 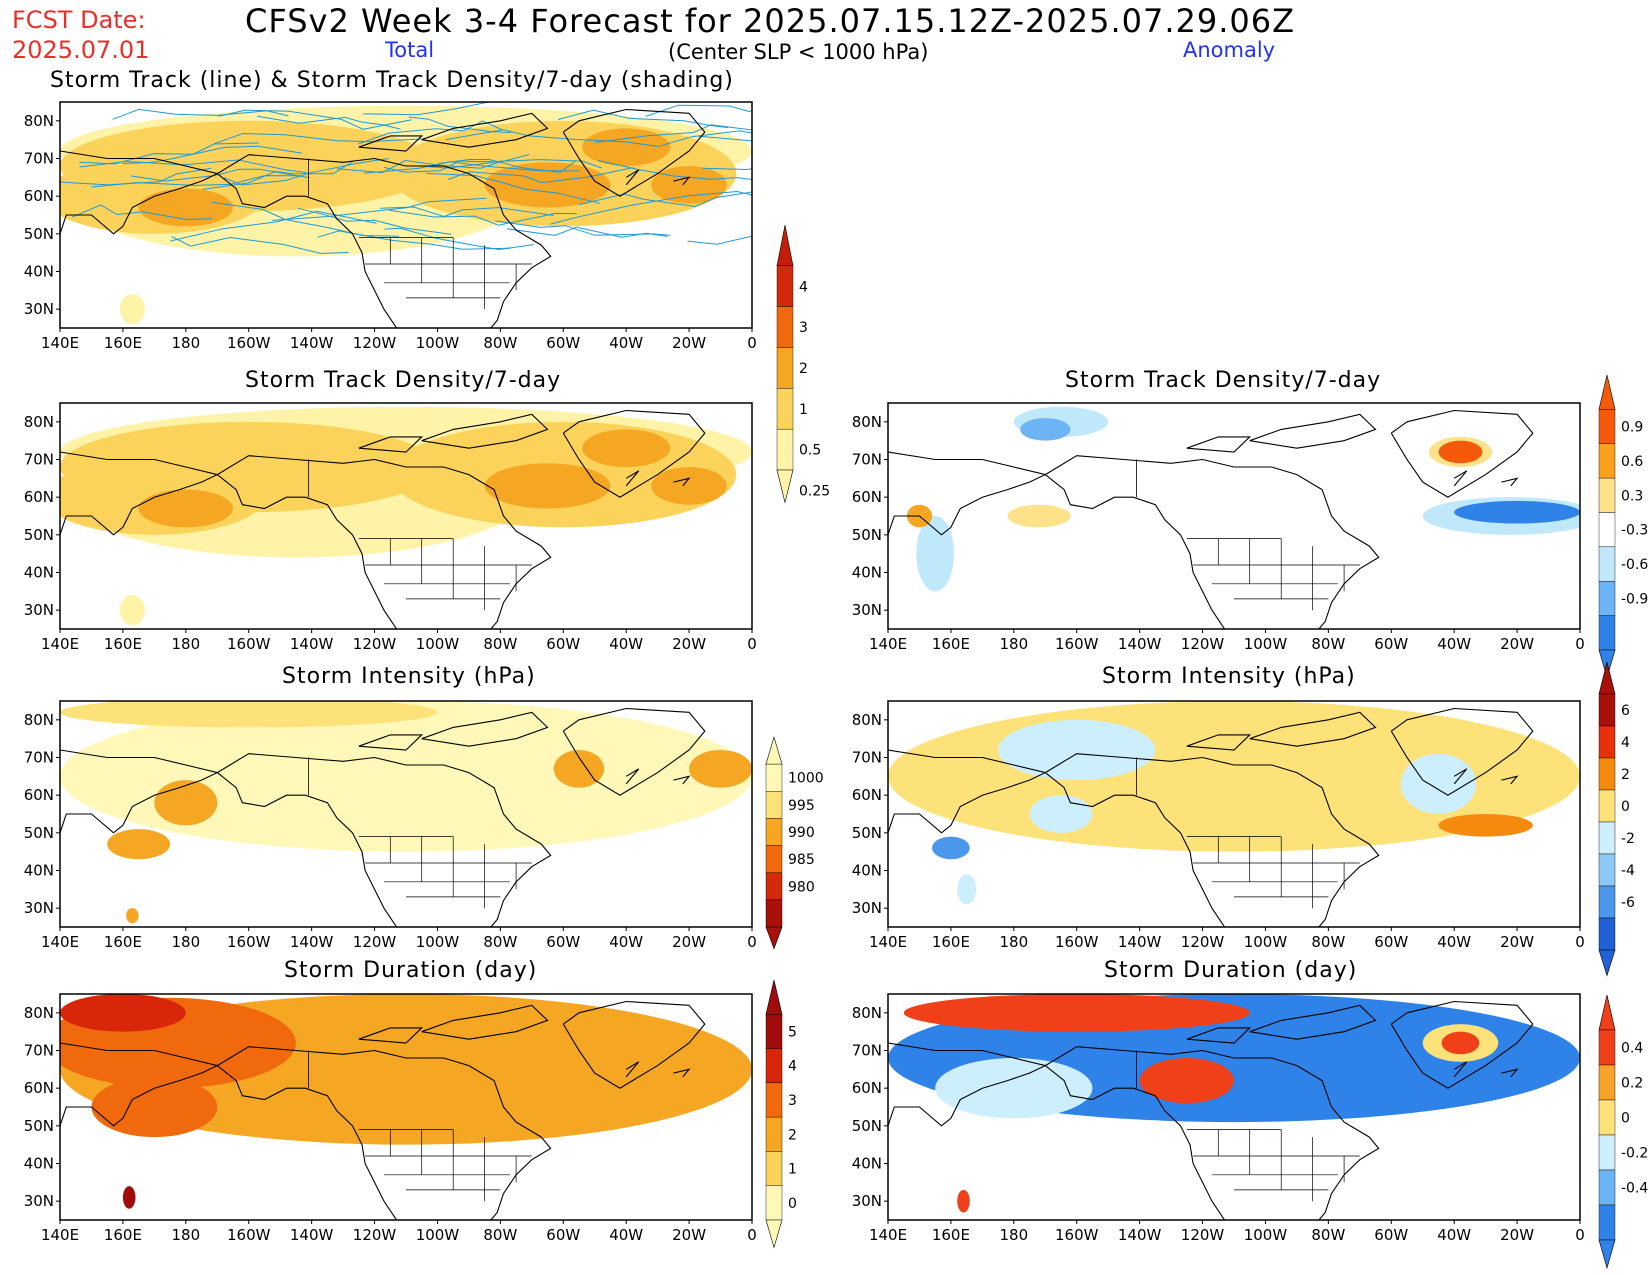 What do you see at coordinates (1140, 942) in the screenshot?
I see `lon-label: 140W` at bounding box center [1140, 942].